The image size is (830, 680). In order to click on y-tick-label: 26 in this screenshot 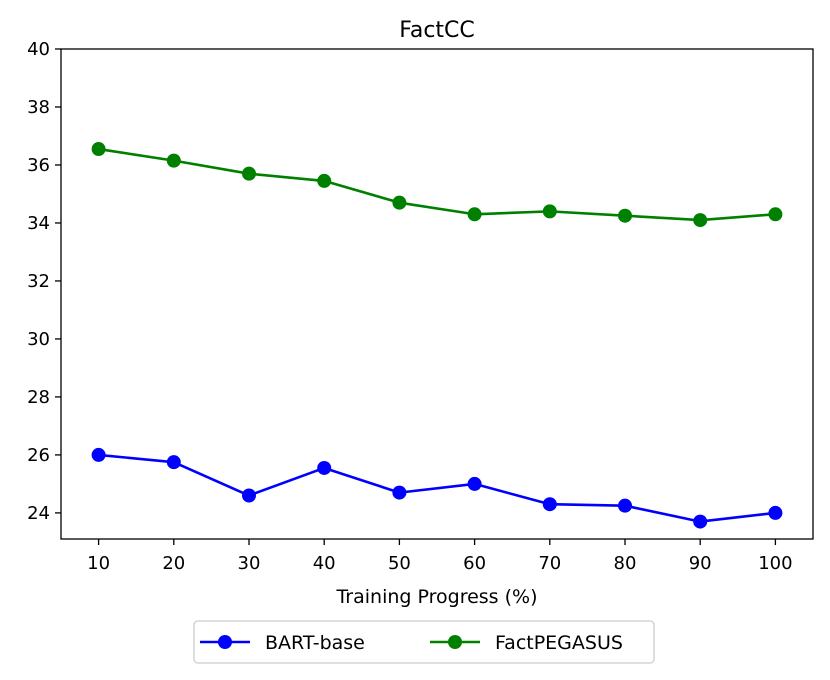, I will do `click(38, 455)`.